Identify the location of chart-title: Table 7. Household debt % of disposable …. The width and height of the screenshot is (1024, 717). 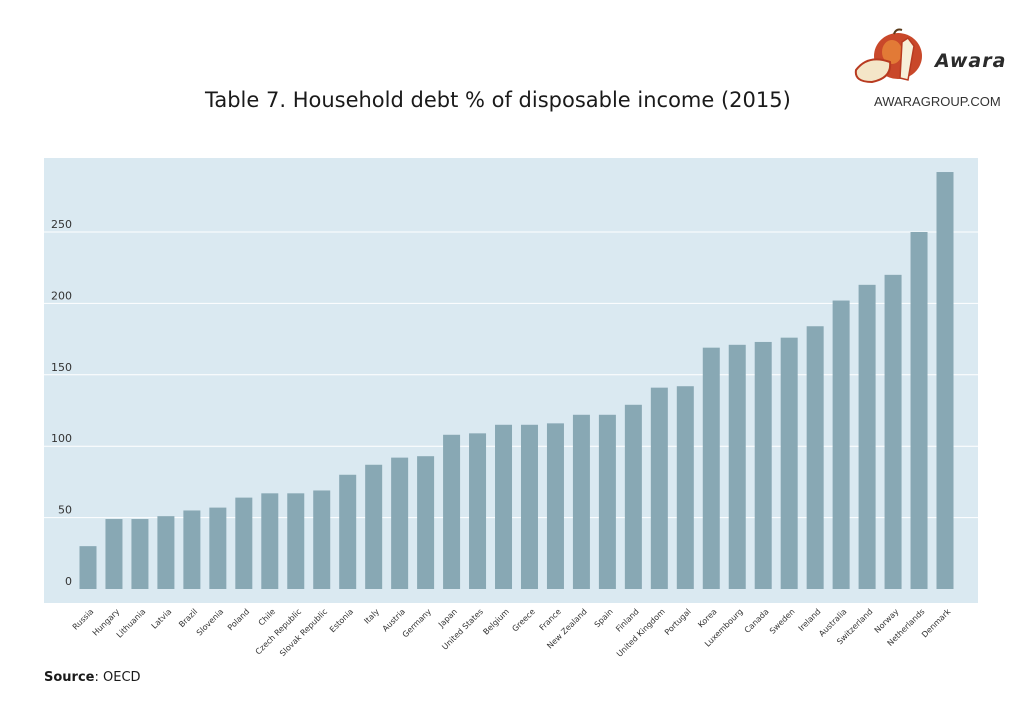
(498, 100).